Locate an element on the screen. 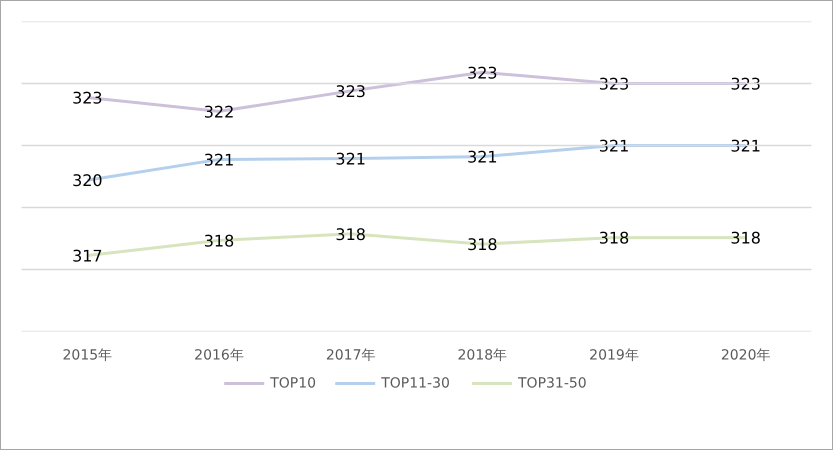 This screenshot has width=833, height=450. x-tick-label: 2018年 is located at coordinates (483, 356).